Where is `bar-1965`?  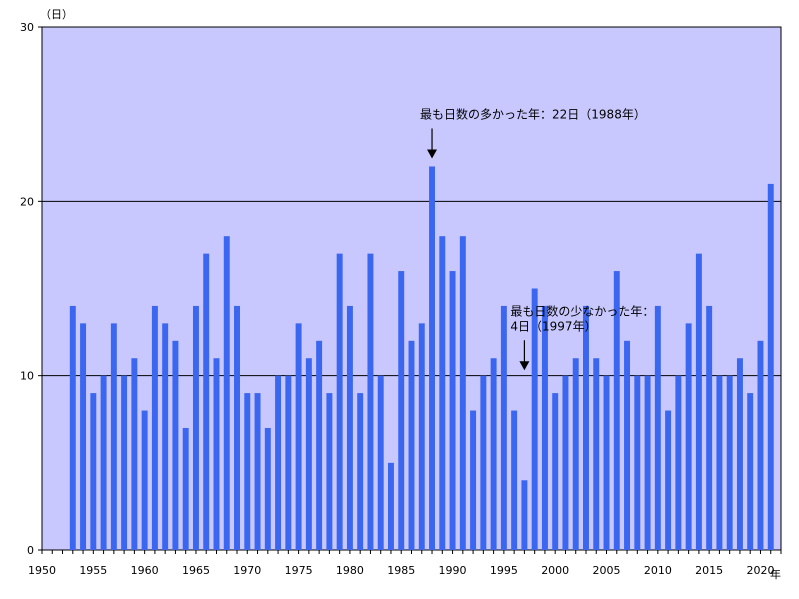 bar-1965 is located at coordinates (195, 427).